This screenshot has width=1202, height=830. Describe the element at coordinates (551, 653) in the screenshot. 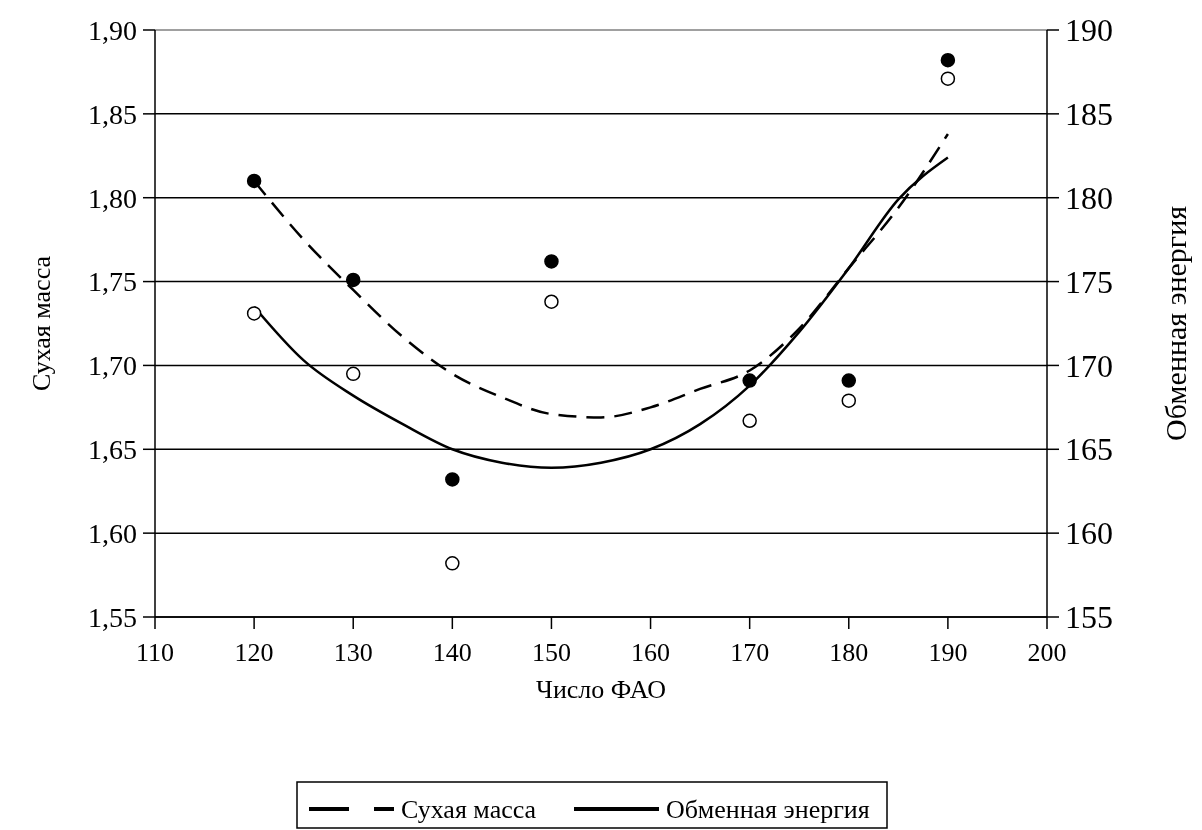

I see `x-tick-label: 150` at that location.